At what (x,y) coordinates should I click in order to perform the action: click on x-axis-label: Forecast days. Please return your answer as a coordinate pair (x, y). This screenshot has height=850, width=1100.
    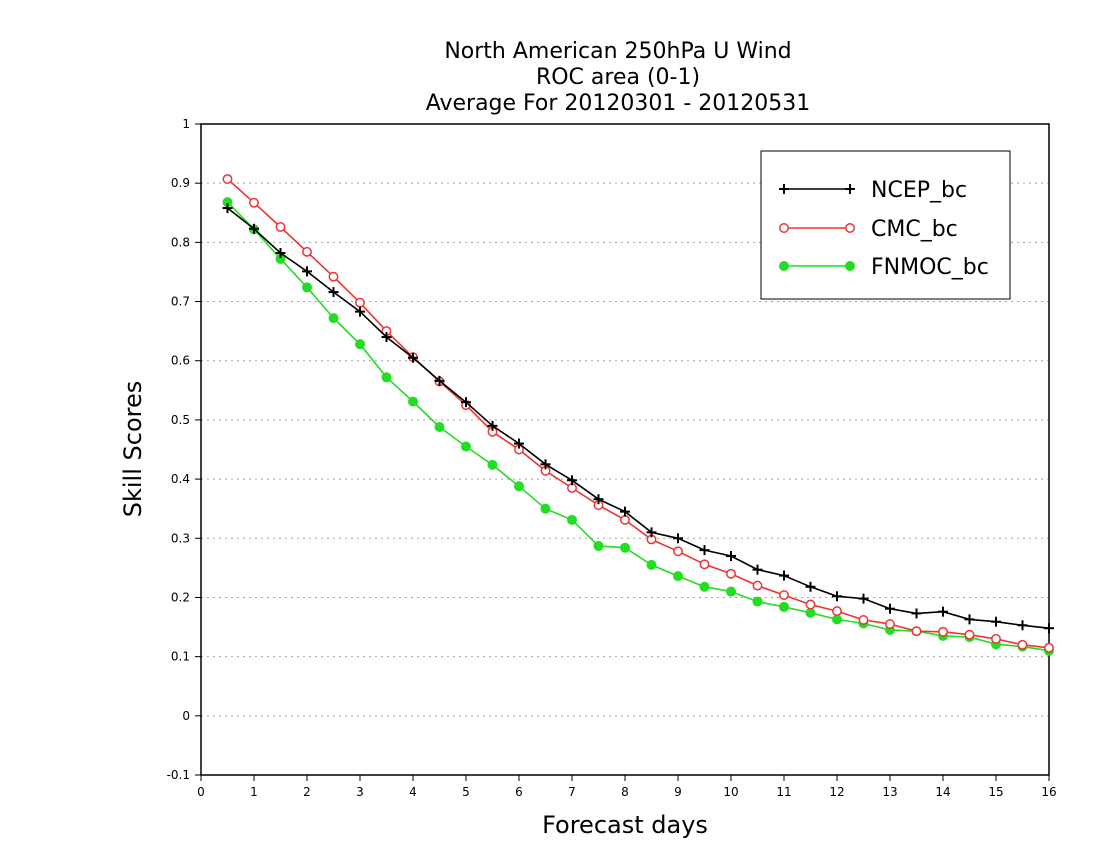
    Looking at the image, I should click on (625, 825).